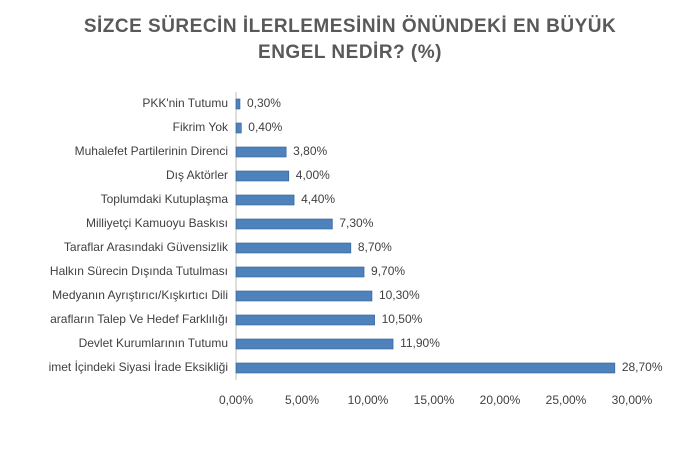 The image size is (694, 450). What do you see at coordinates (402, 319) in the screenshot?
I see `value-label: 10,50%` at bounding box center [402, 319].